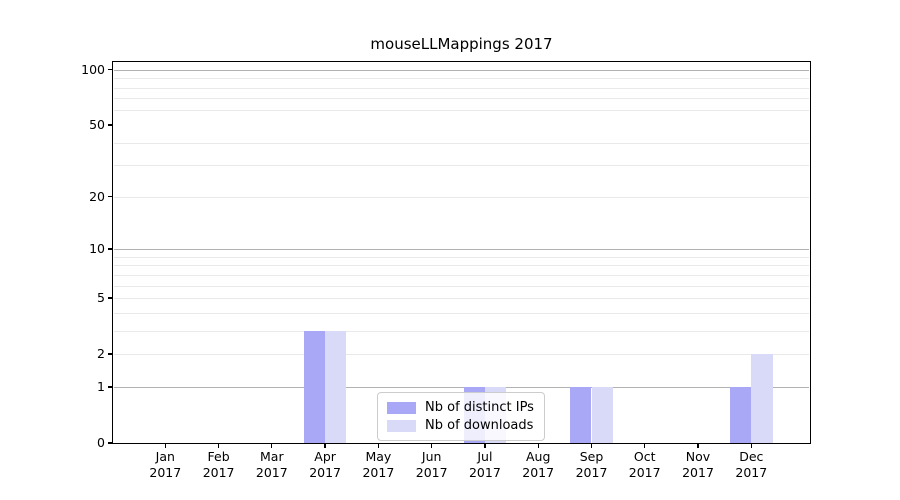 This screenshot has width=900, height=500. I want to click on x-tick-label: Mar 2017, so click(271, 465).